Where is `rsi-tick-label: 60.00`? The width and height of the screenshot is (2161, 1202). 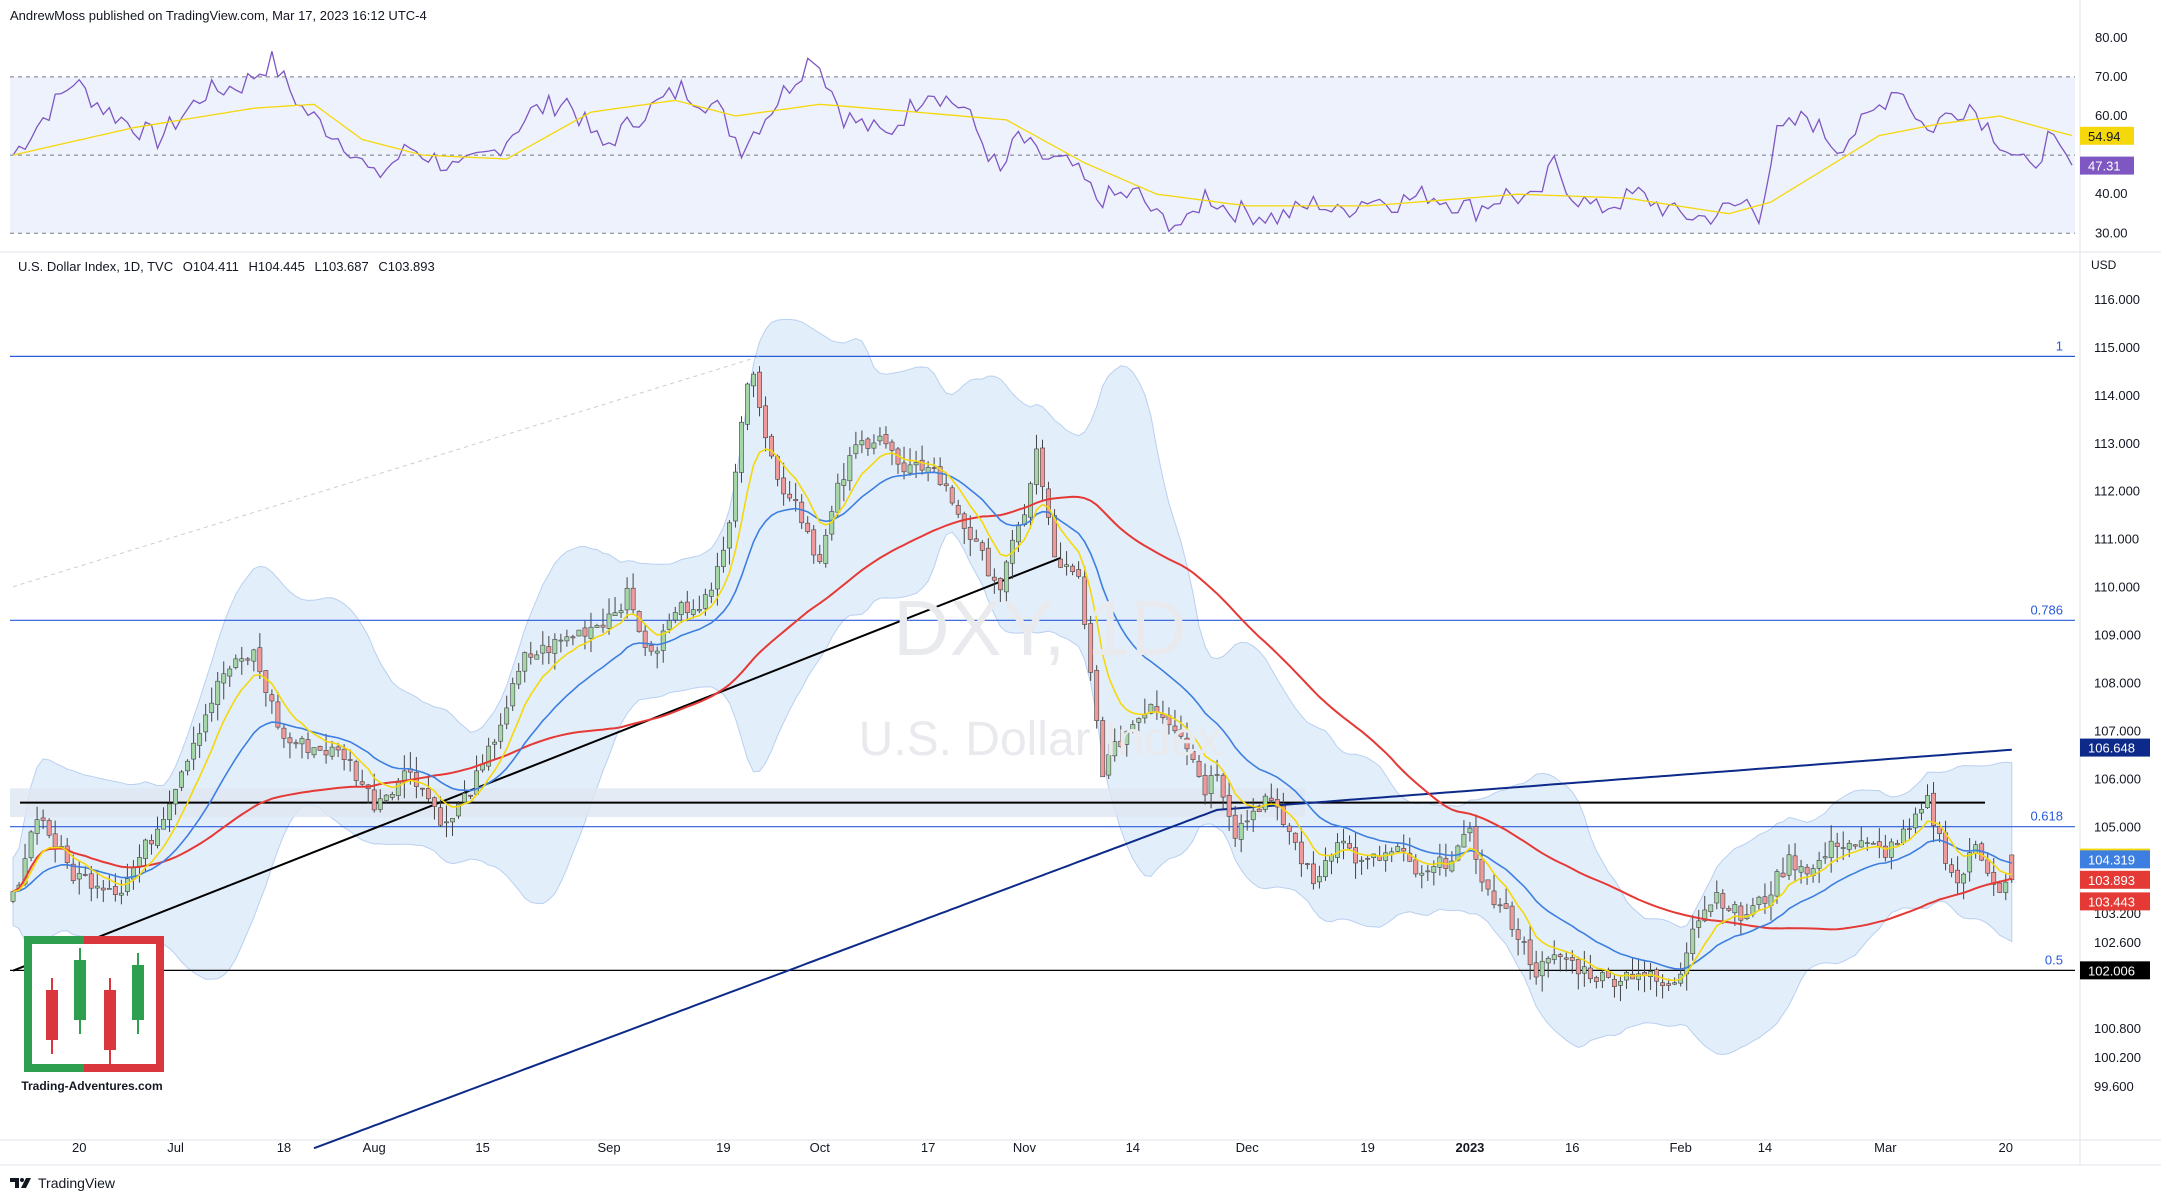
rsi-tick-label: 60.00 is located at coordinates (2111, 115).